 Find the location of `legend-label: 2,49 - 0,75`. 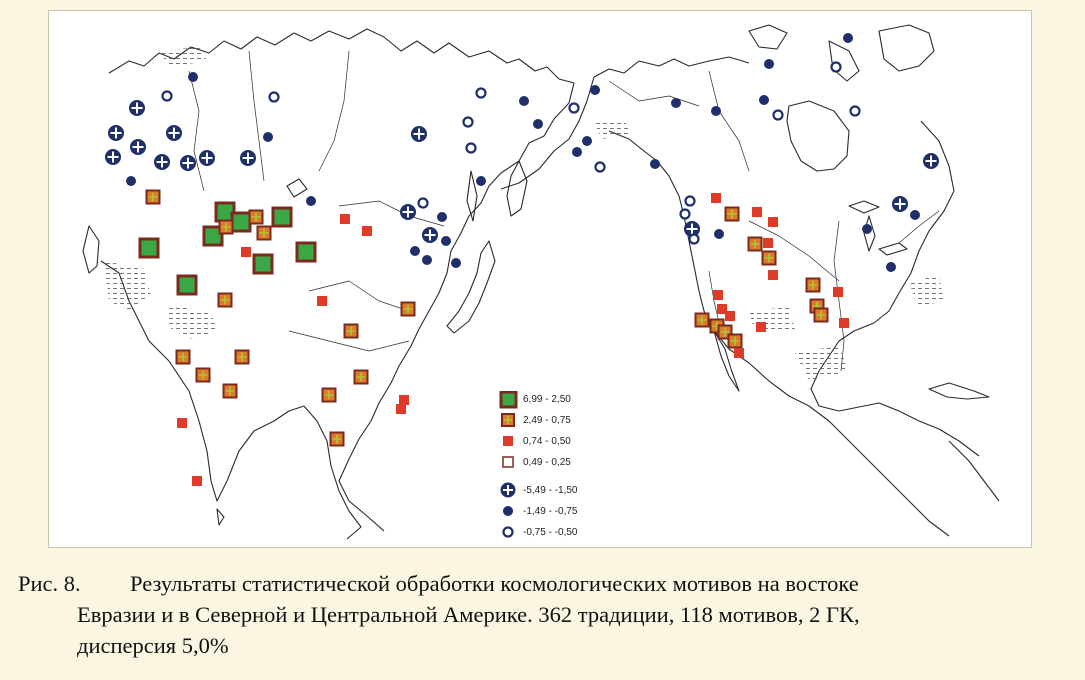

legend-label: 2,49 - 0,75 is located at coordinates (547, 420).